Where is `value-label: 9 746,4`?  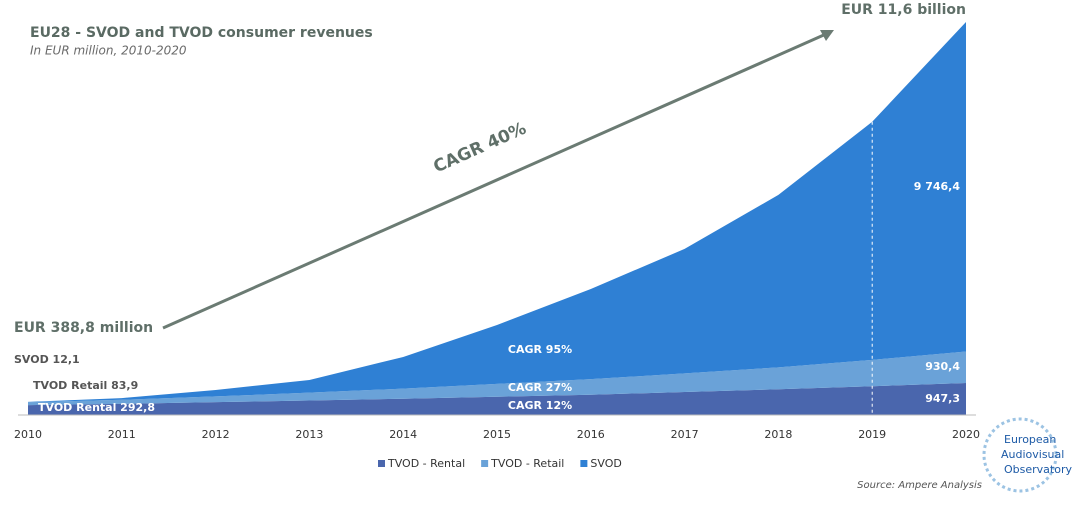
value-label: 9 746,4 is located at coordinates (937, 186).